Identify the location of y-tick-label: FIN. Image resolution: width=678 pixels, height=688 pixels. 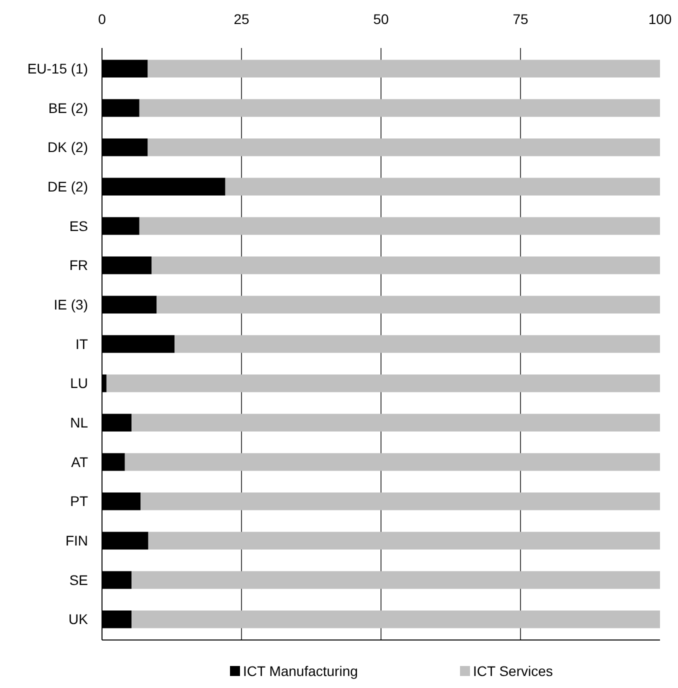
(76, 540).